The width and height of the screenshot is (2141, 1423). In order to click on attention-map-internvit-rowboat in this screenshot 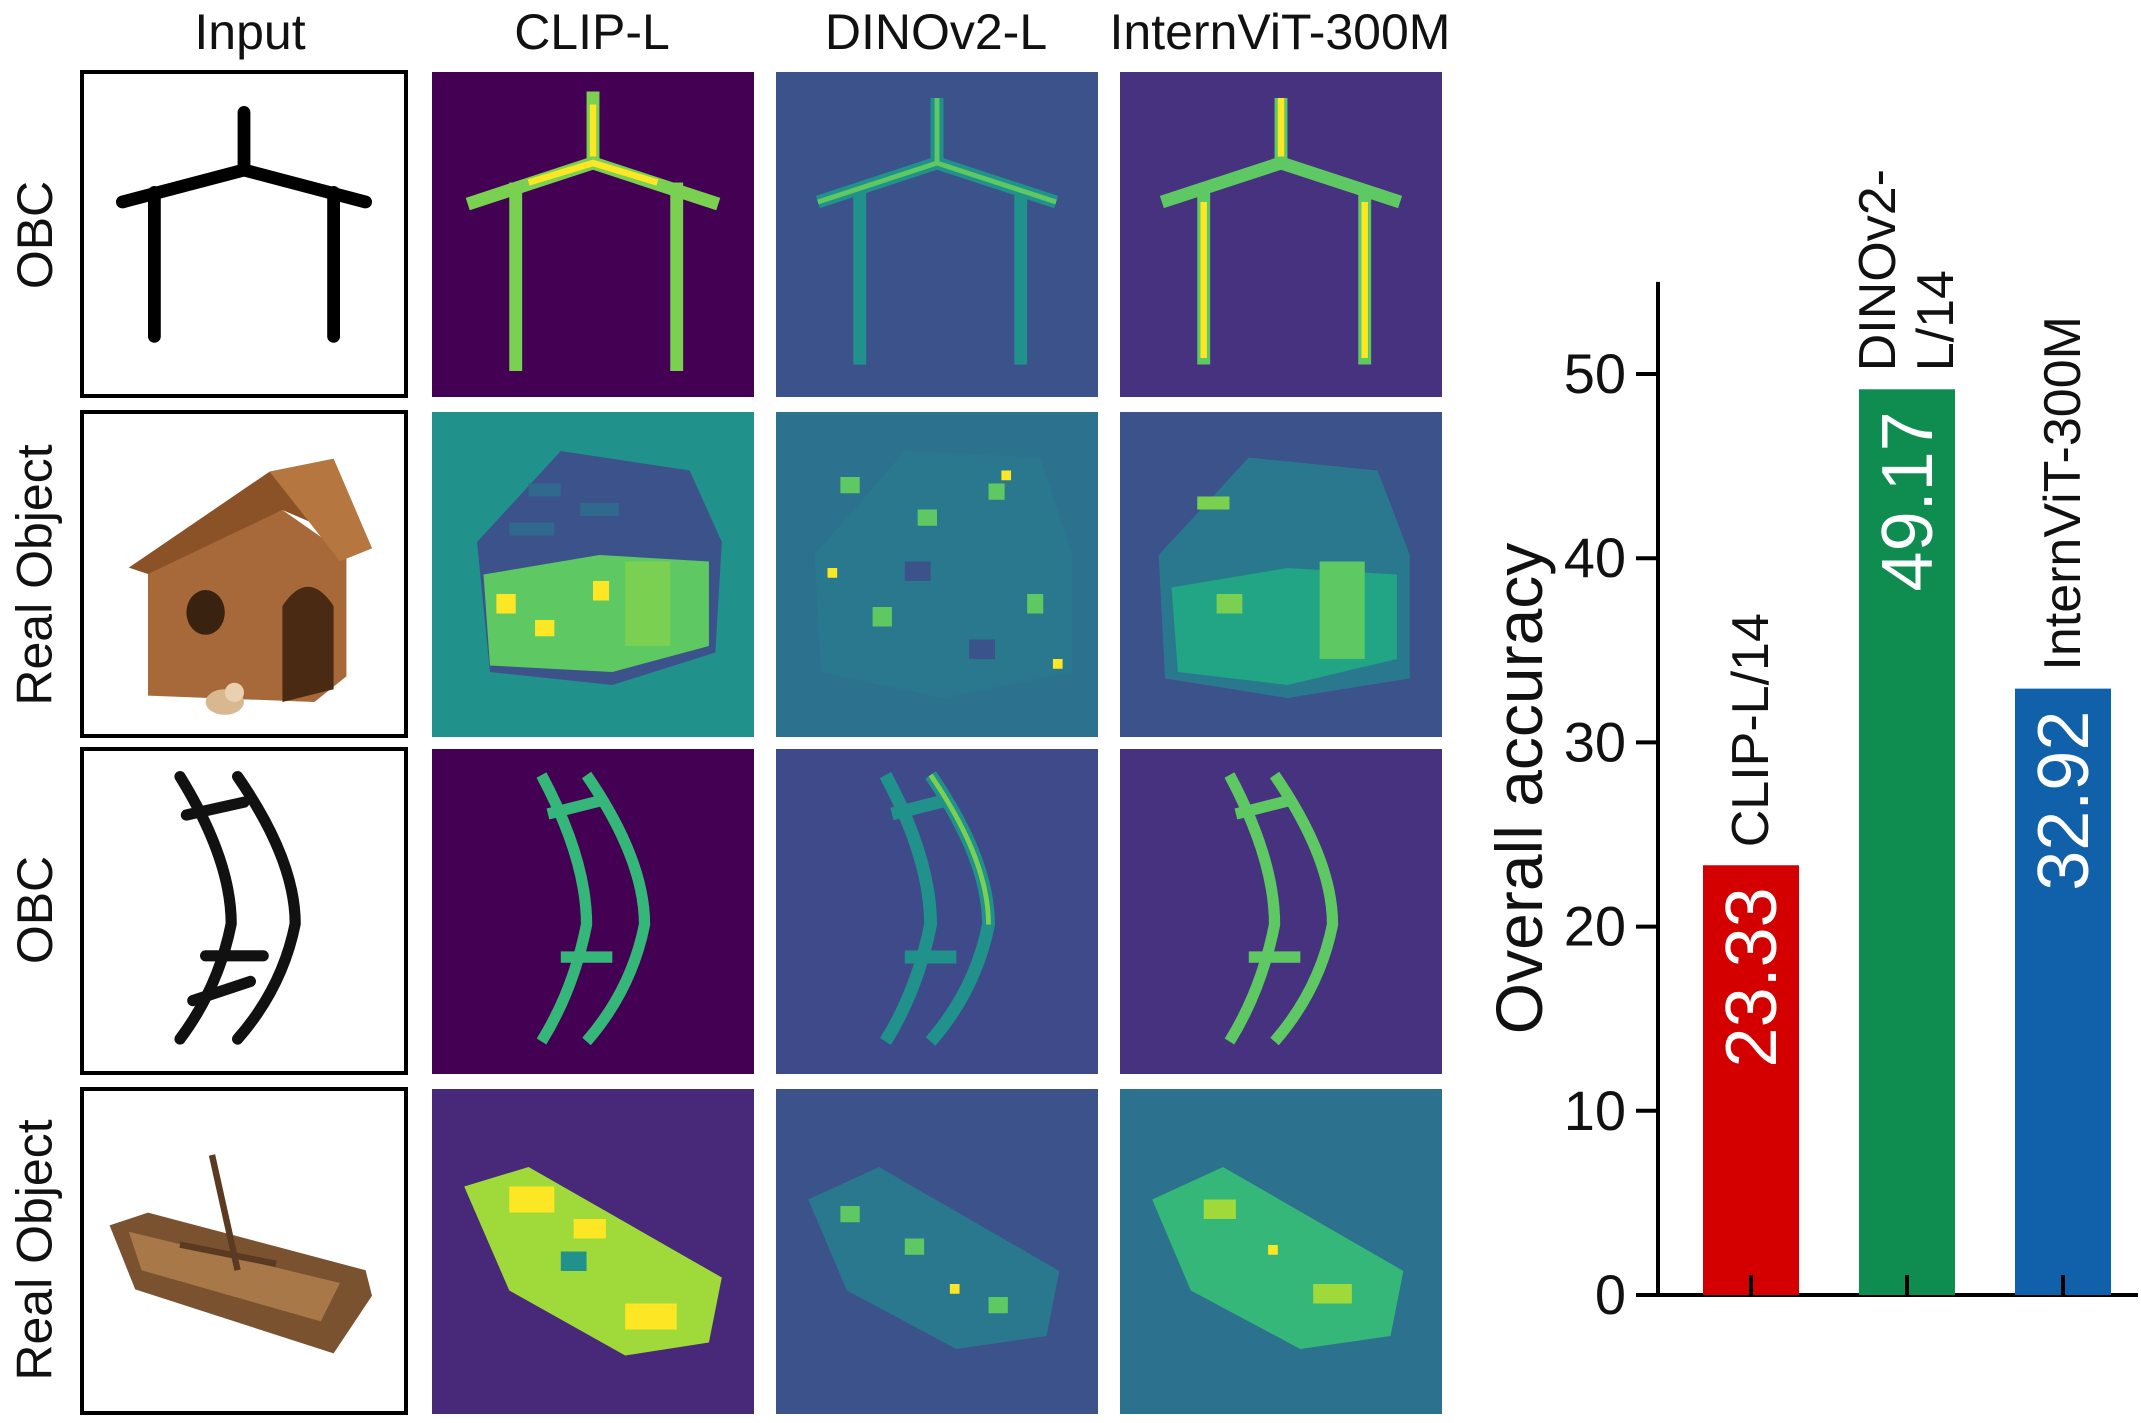, I will do `click(1281, 1251)`.